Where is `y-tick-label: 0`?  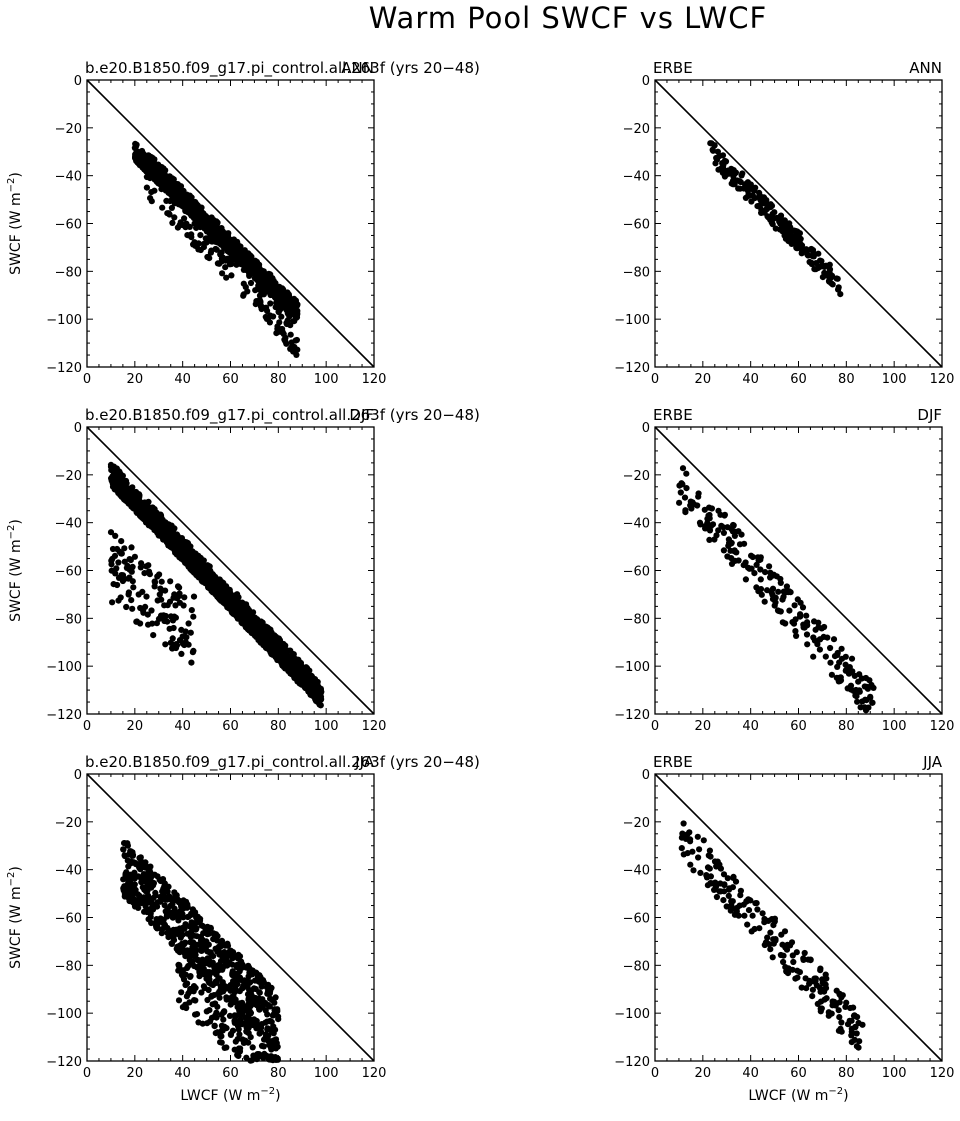
y-tick-label: 0 is located at coordinates (646, 81).